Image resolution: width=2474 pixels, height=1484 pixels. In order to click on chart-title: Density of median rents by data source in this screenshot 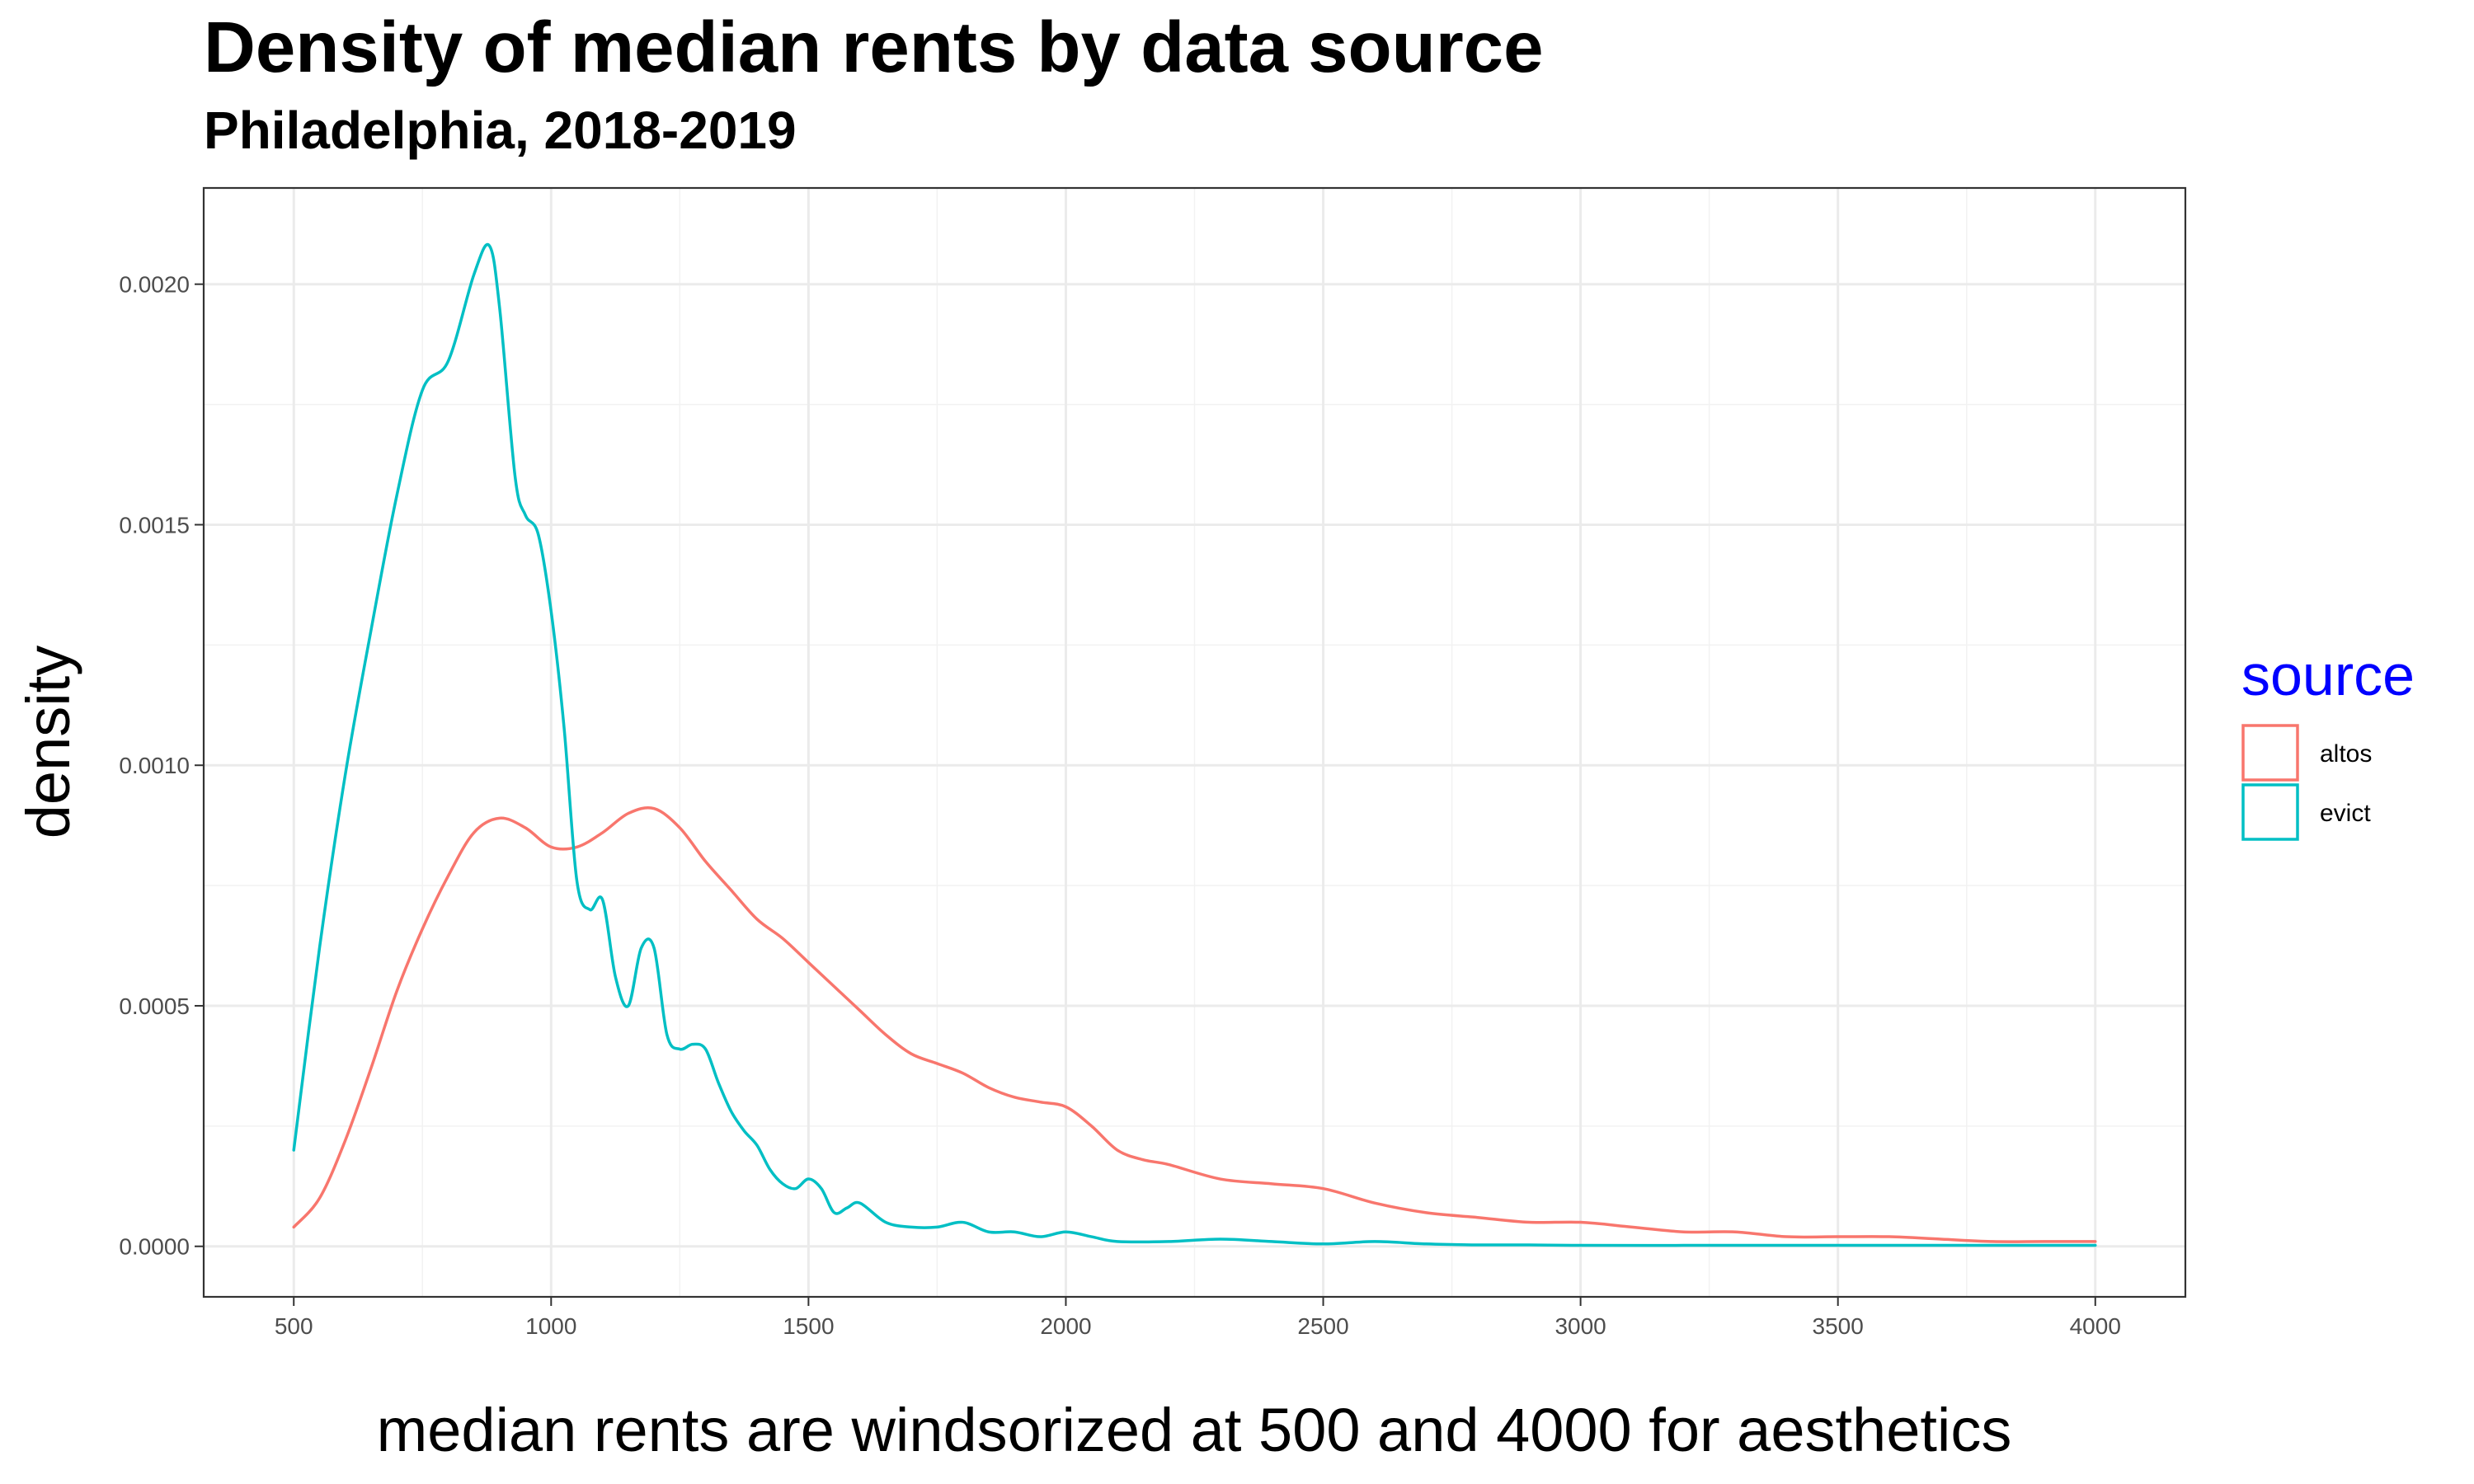, I will do `click(873, 47)`.